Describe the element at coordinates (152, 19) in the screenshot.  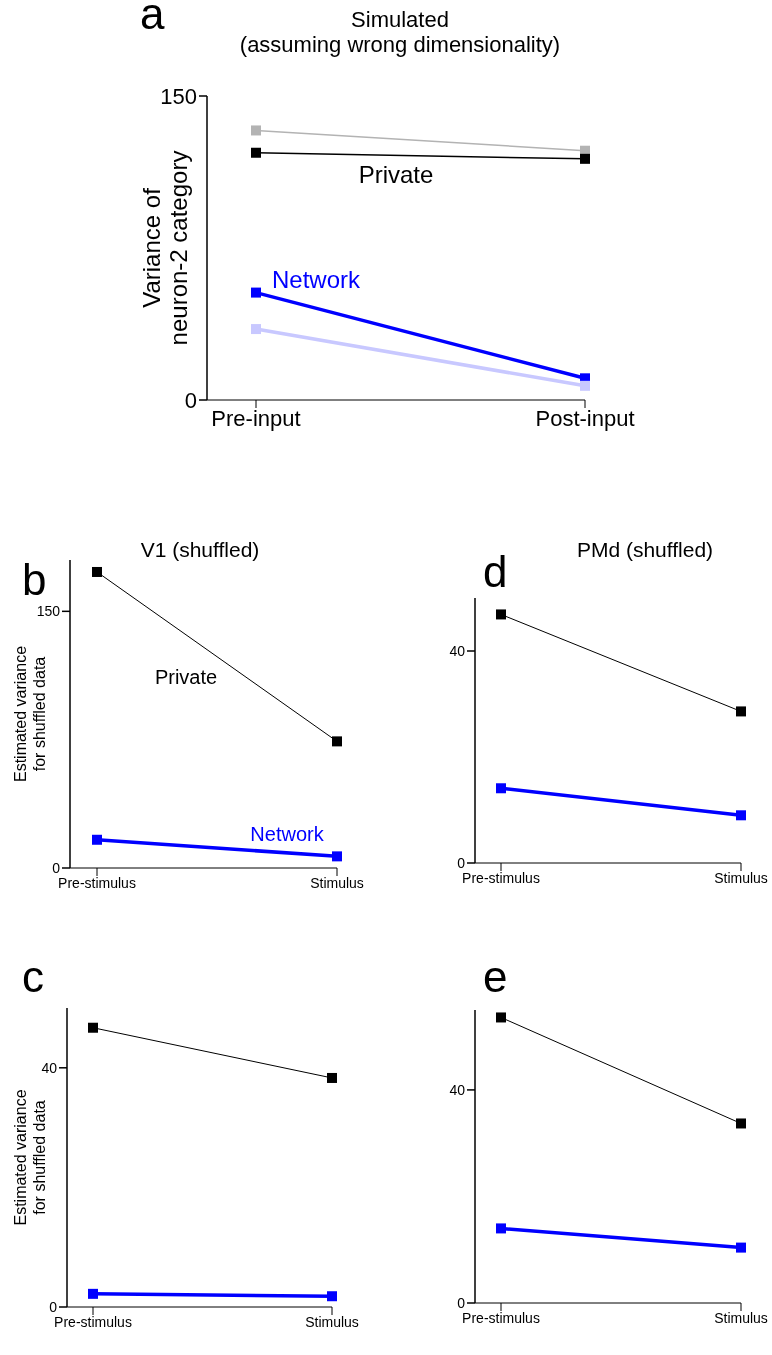
I see `text: a` at that location.